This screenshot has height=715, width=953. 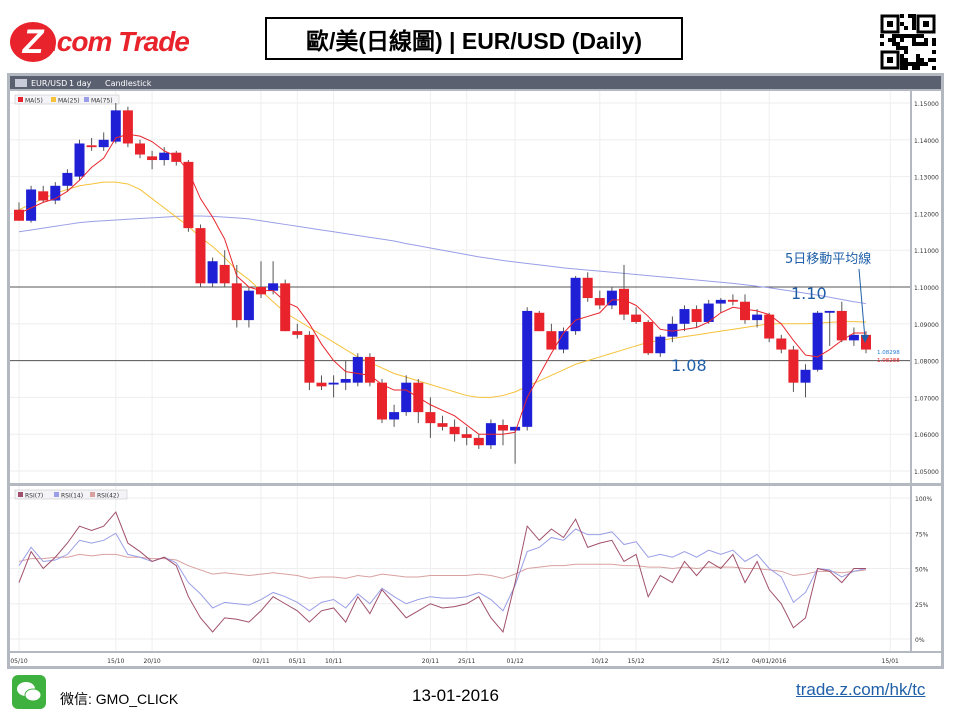 What do you see at coordinates (475, 82) in the screenshot?
I see `chart-toolbar` at bounding box center [475, 82].